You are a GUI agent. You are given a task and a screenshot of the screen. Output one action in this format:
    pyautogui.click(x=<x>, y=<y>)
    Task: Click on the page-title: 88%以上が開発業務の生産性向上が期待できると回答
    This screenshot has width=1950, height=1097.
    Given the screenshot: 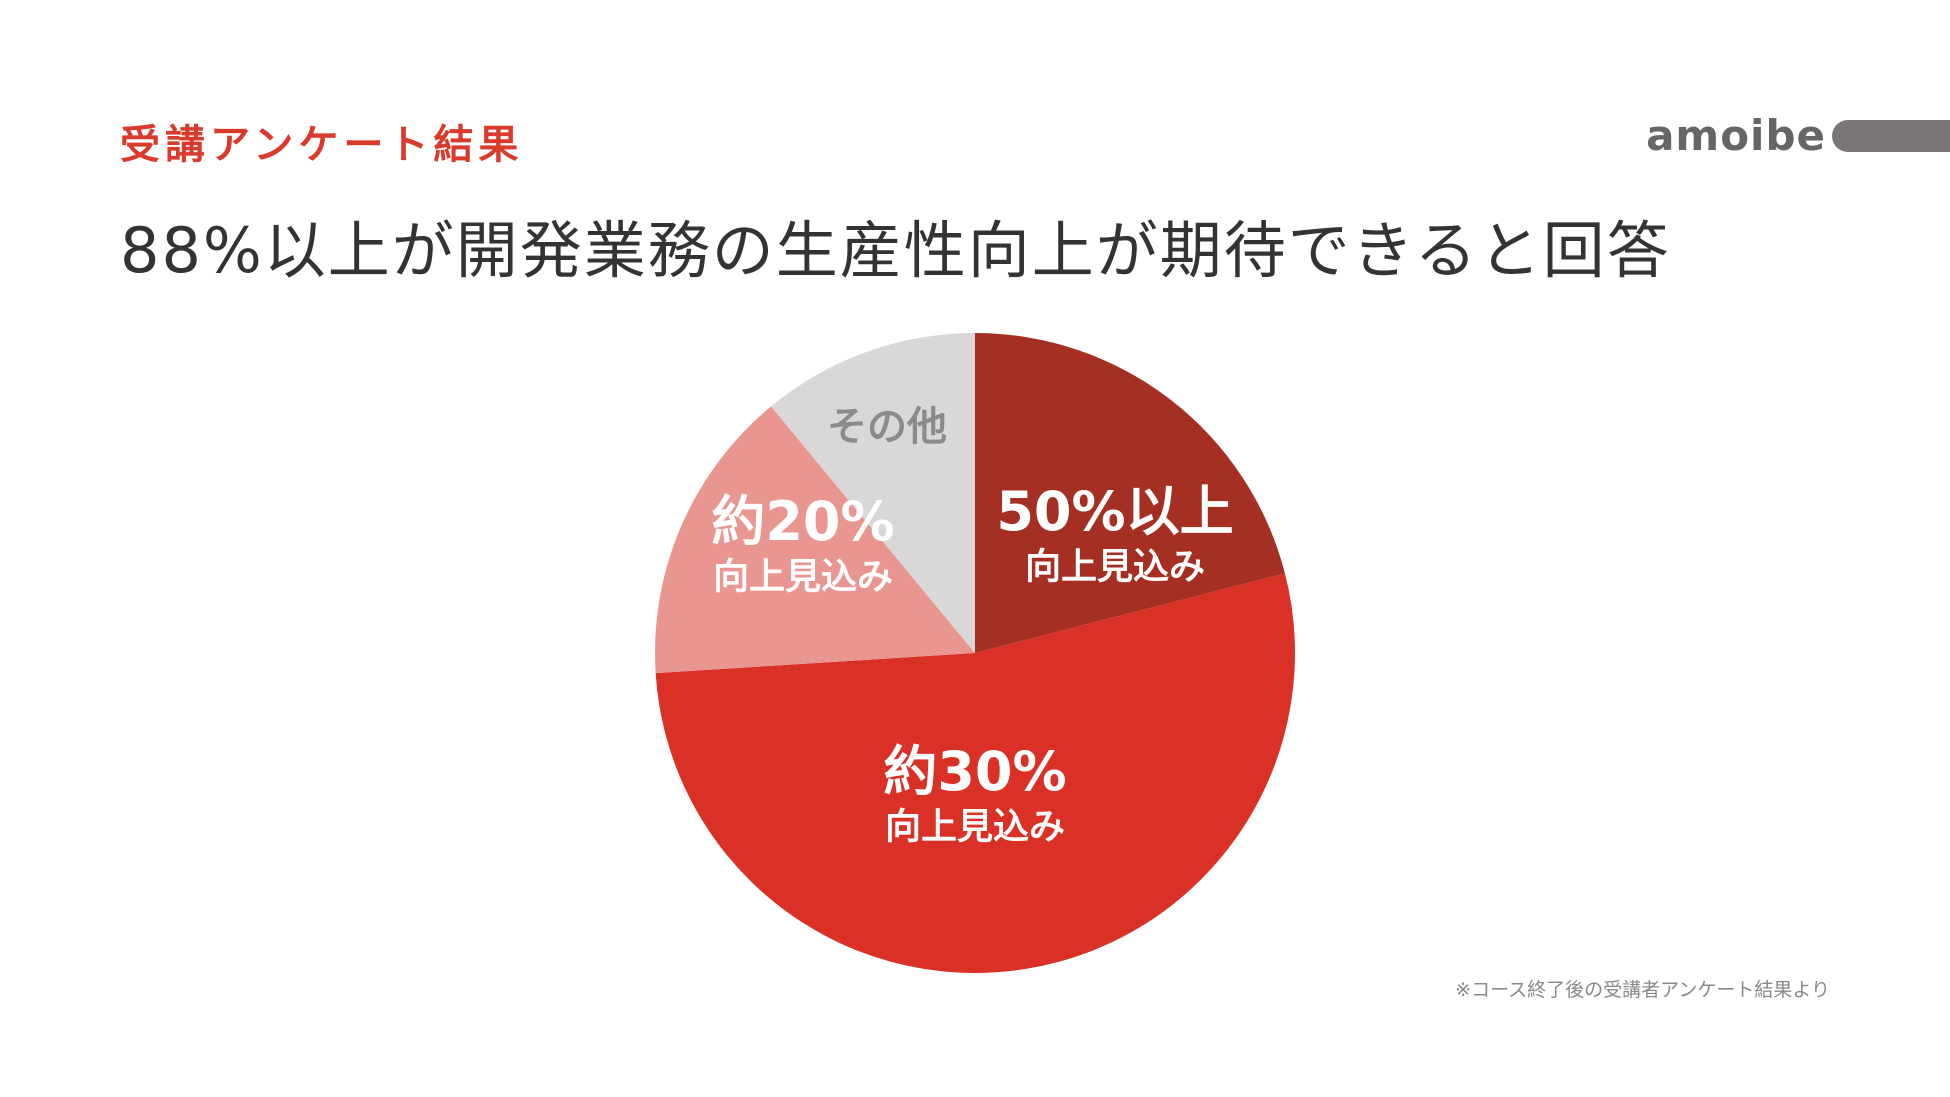 What is the action you would take?
    pyautogui.click(x=895, y=250)
    